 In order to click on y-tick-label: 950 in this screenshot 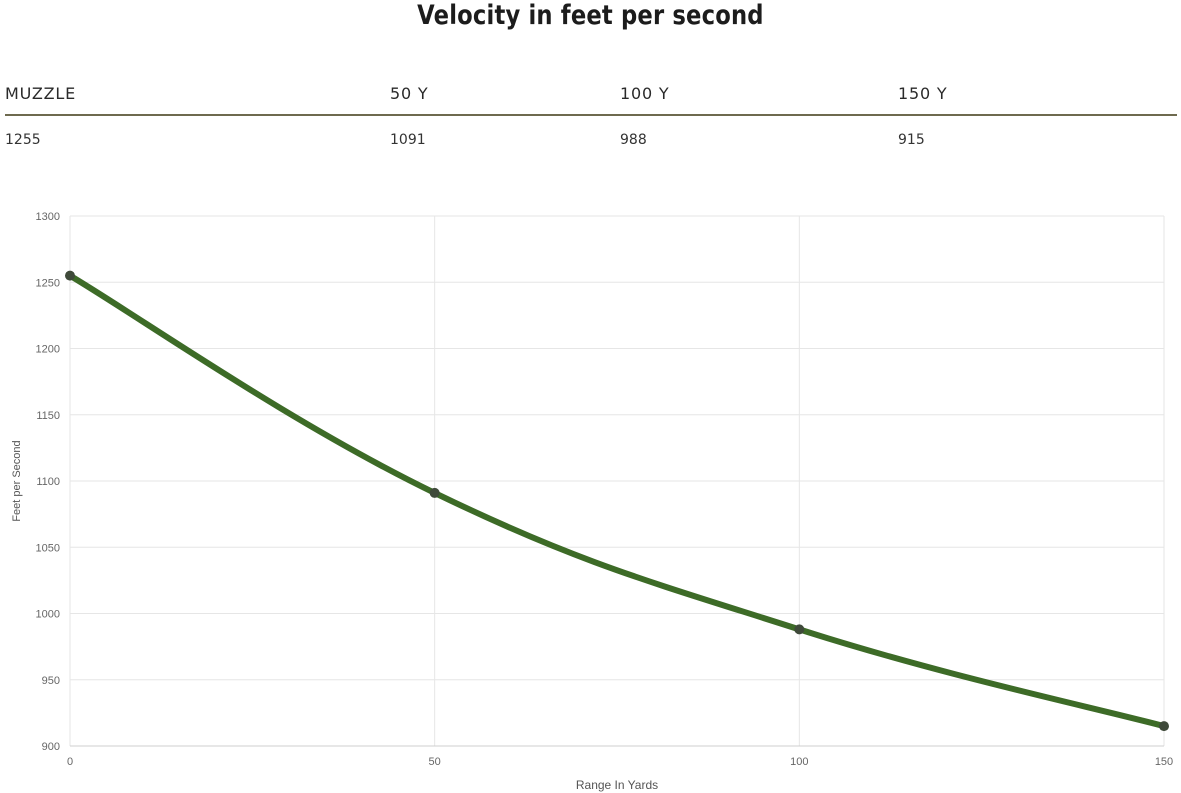, I will do `click(51, 681)`.